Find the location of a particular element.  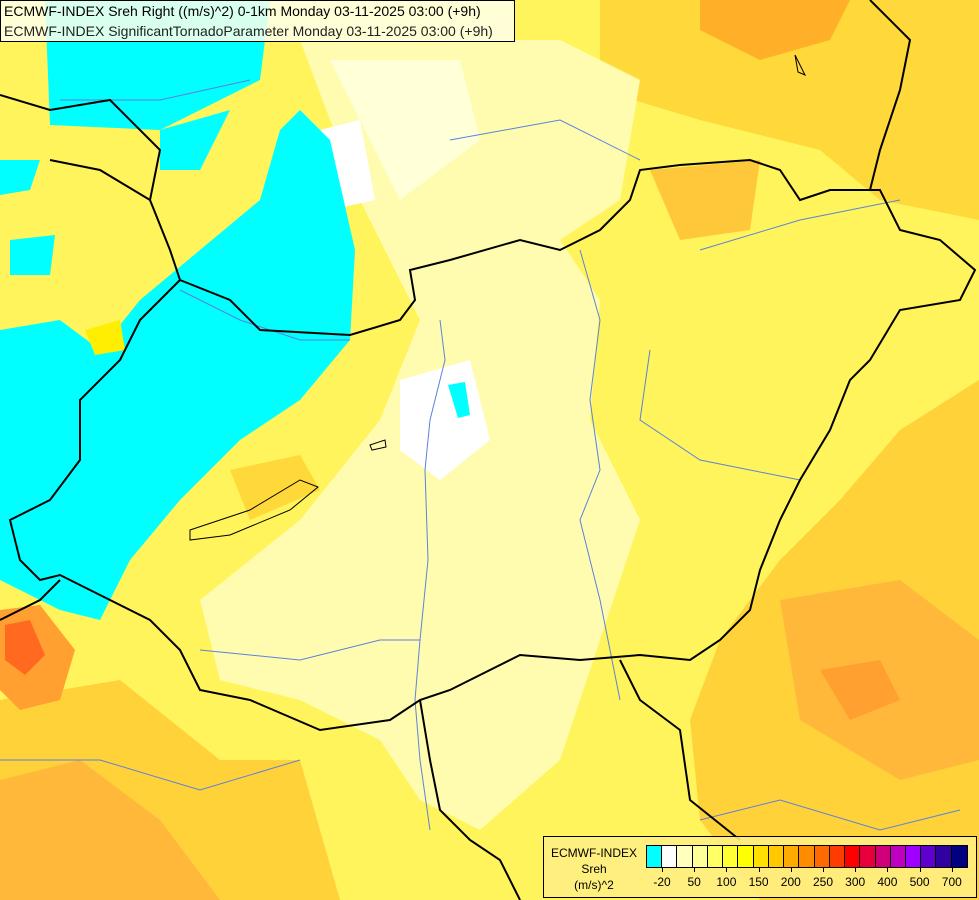

legend-tick-label: 150 is located at coordinates (758, 882).